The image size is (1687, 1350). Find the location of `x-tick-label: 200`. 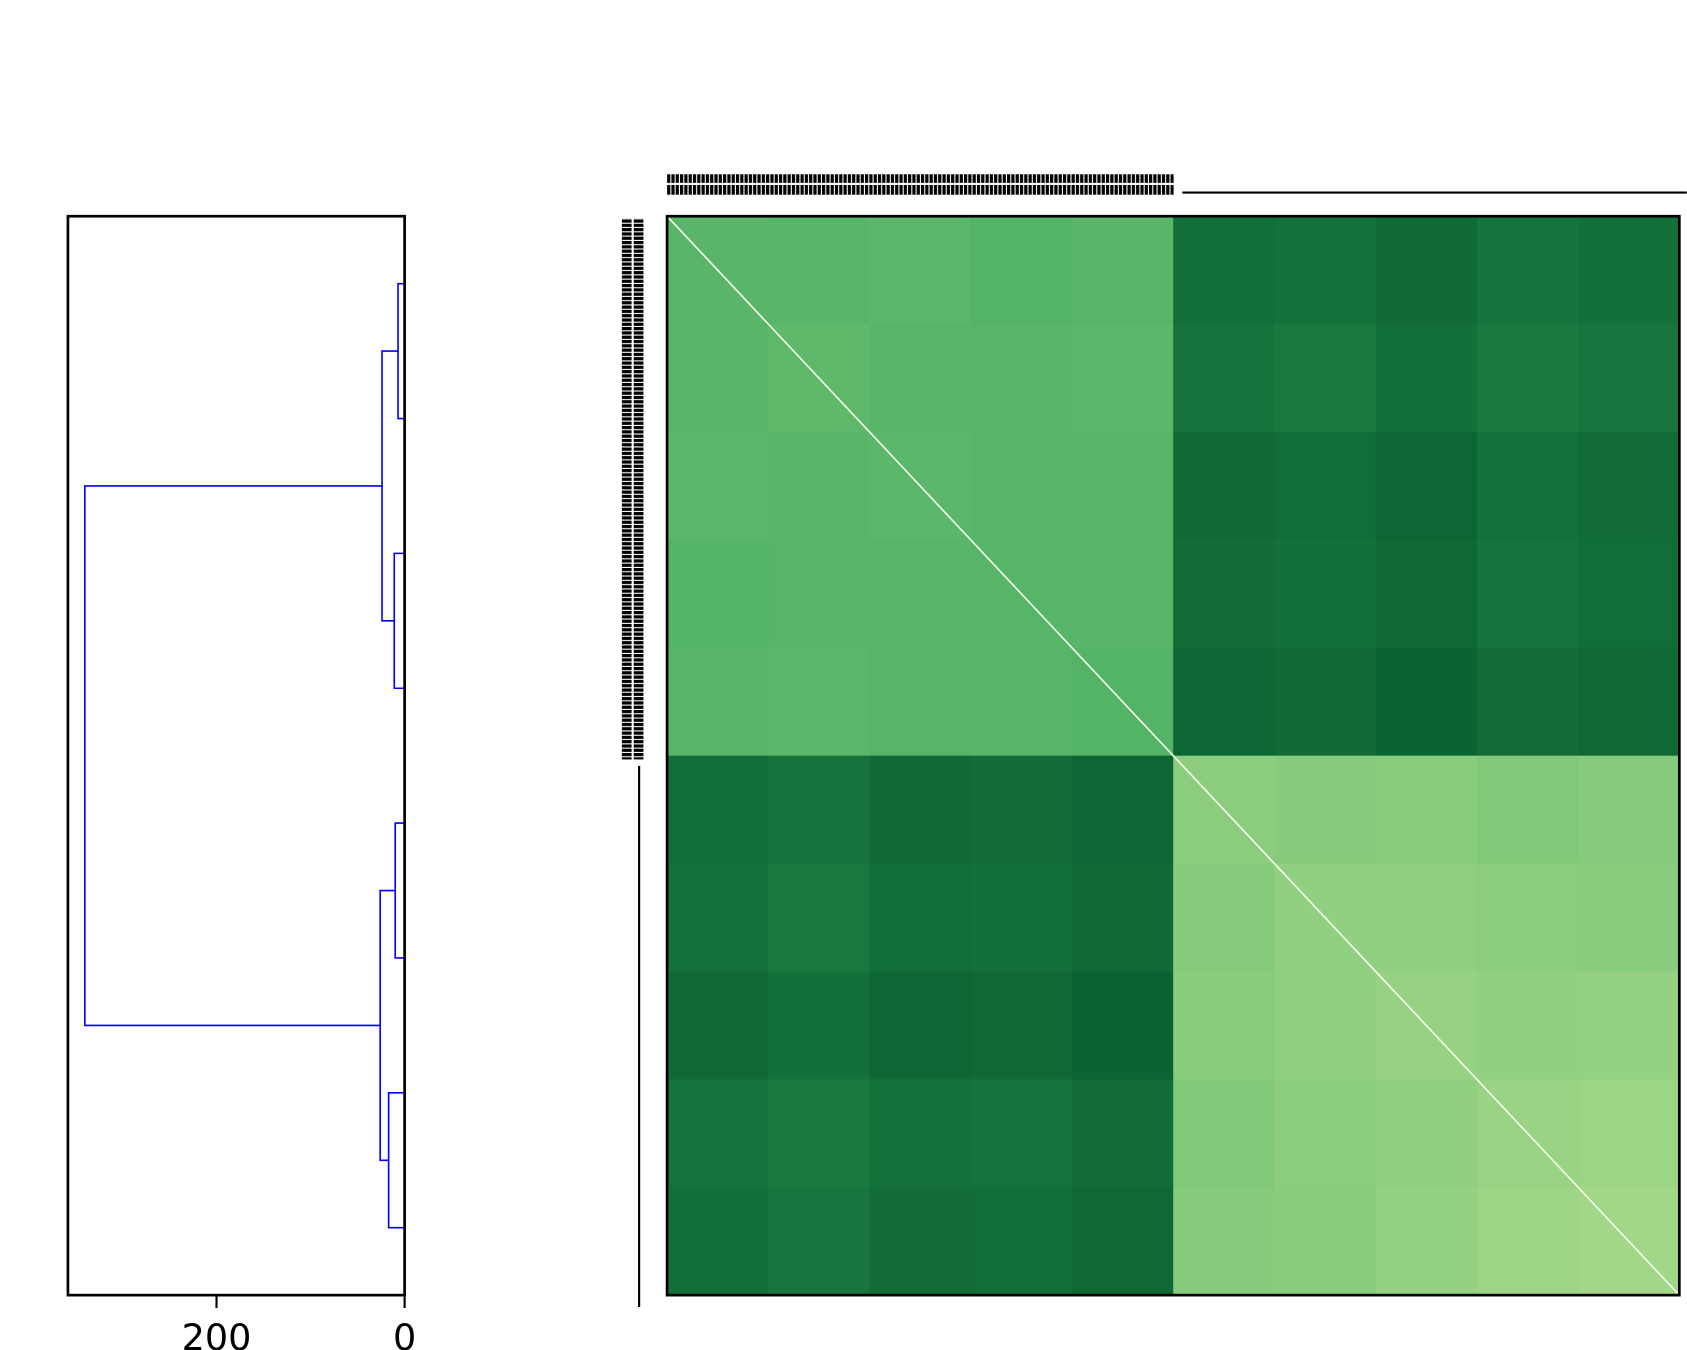

x-tick-label: 200 is located at coordinates (217, 1333).